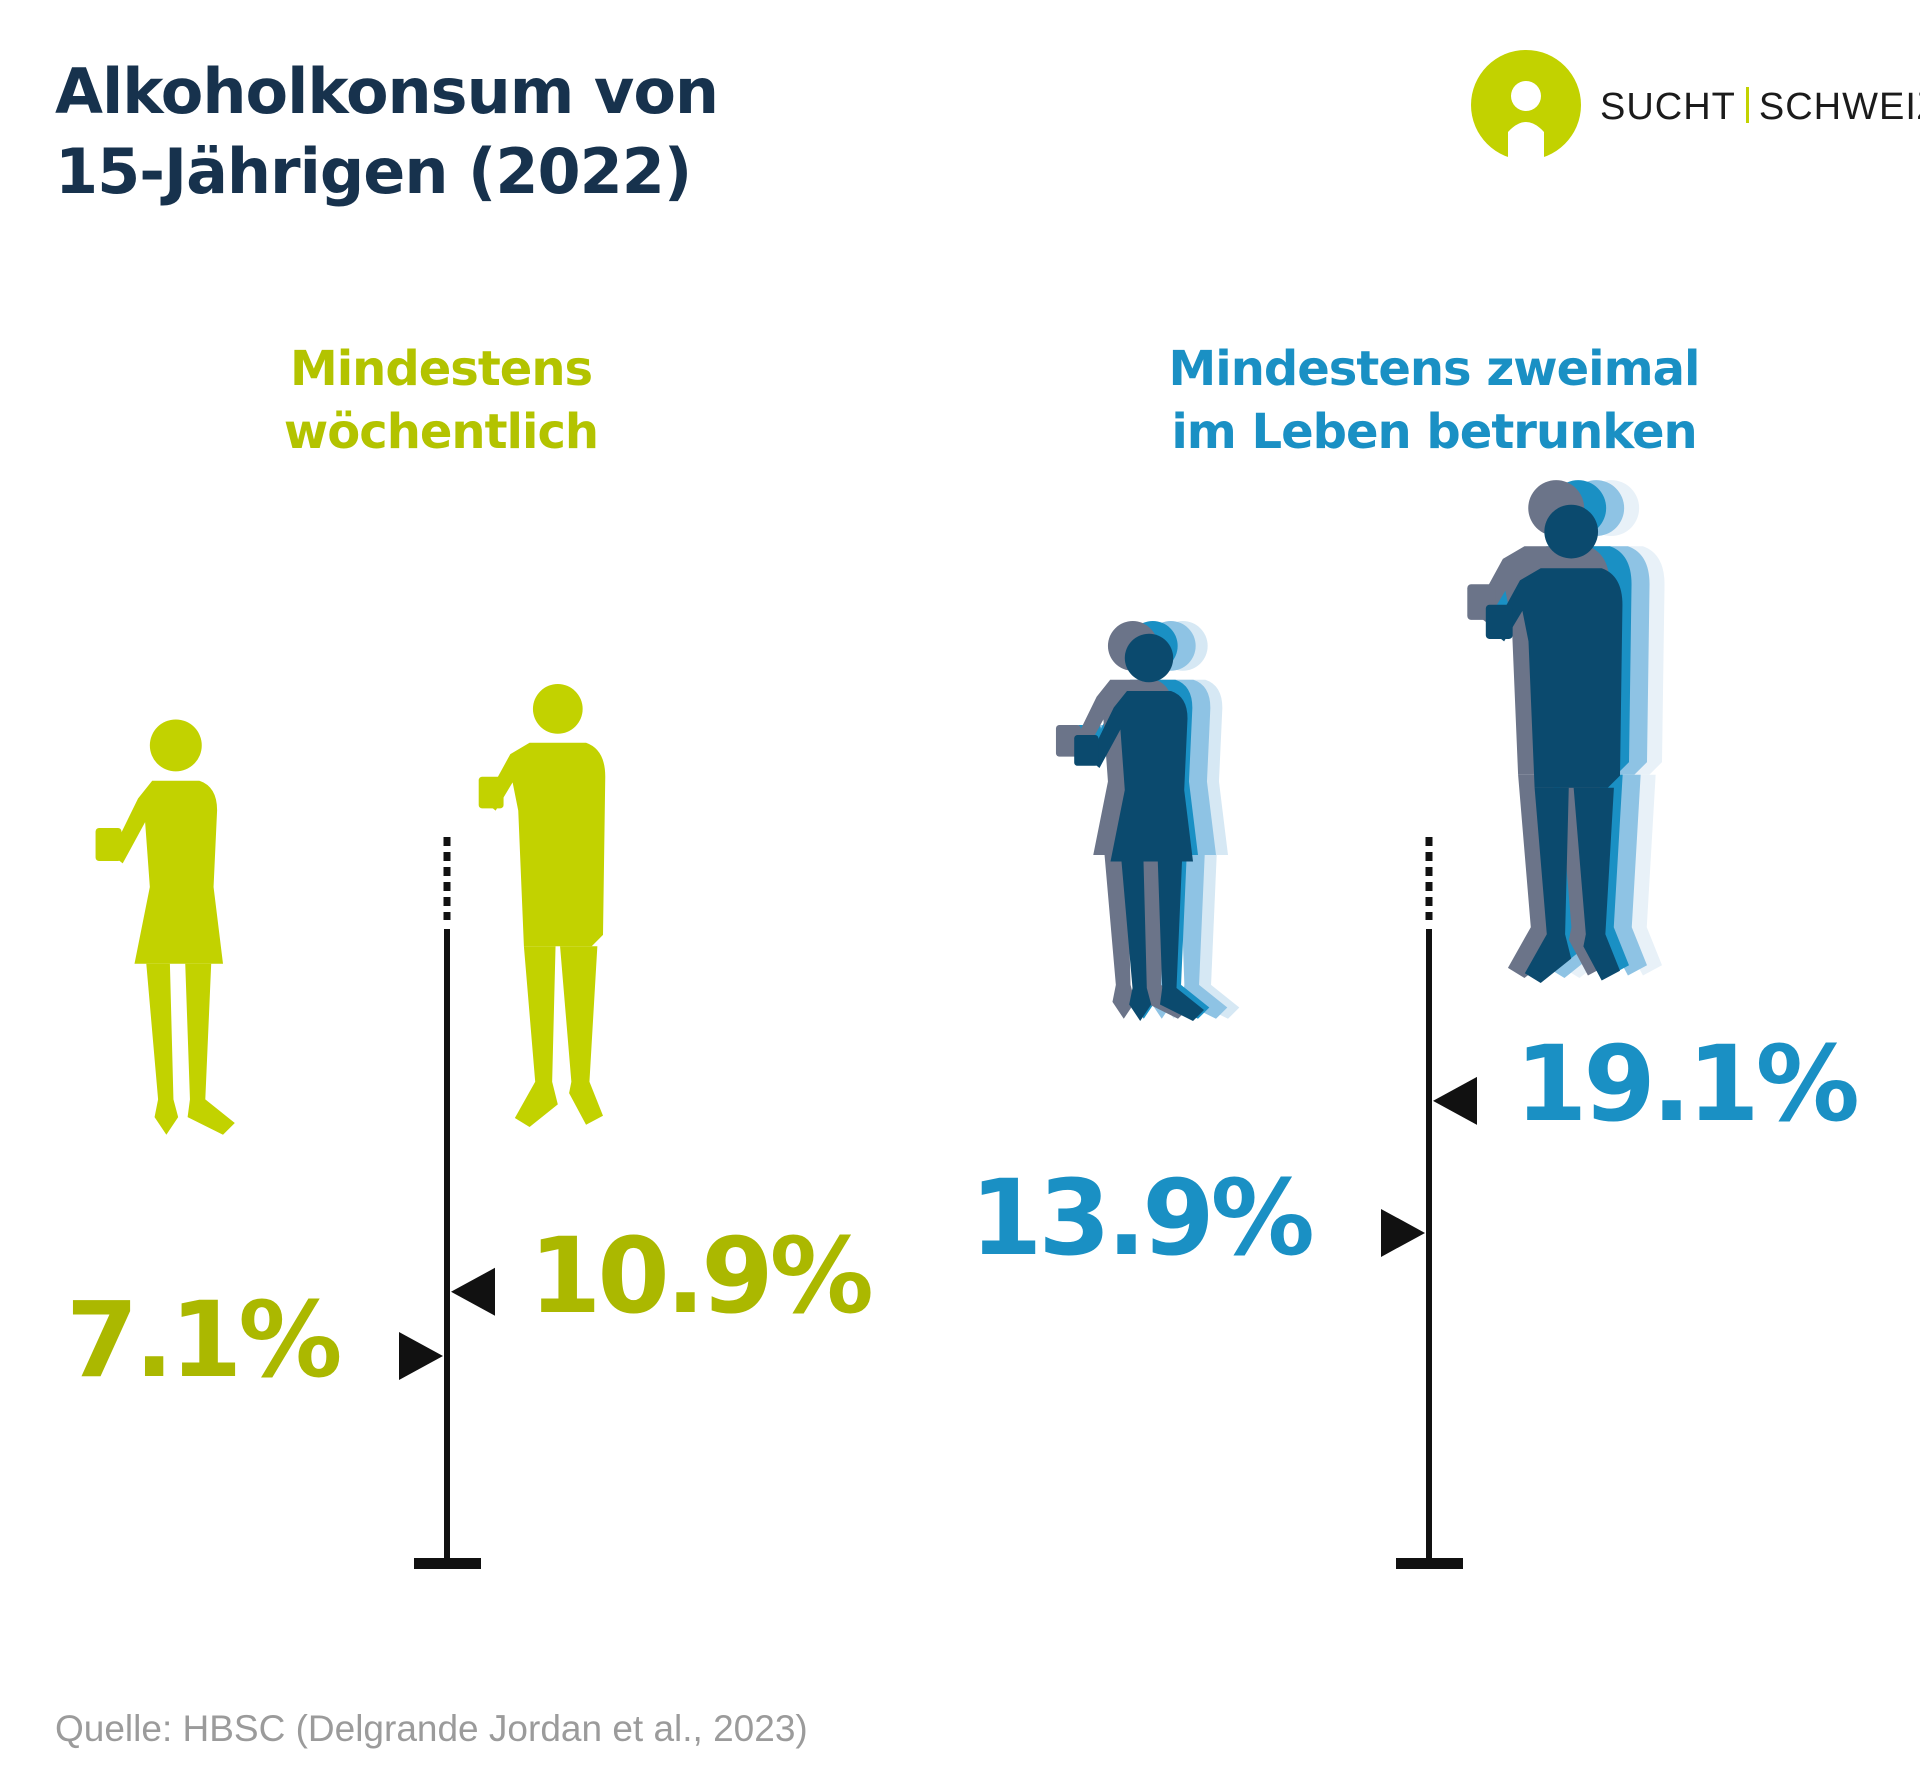  Describe the element at coordinates (387, 132) in the screenshot. I see `chart-title: Alkoholkonsum von 15-Jährigen (2022)` at that location.